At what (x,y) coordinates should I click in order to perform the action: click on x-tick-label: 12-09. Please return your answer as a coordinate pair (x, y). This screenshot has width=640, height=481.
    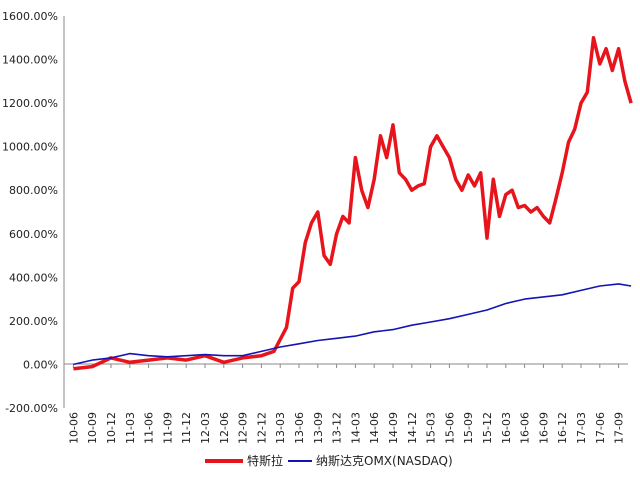
    Looking at the image, I should click on (243, 428).